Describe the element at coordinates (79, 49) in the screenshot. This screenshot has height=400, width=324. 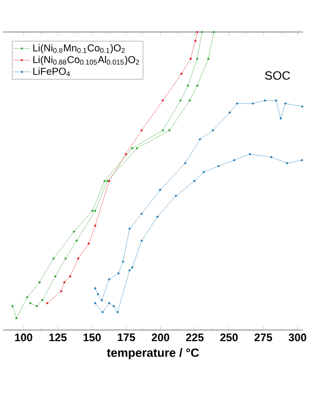
I see `legend-label: Li(Ni$_{0.8}$Mn$_{0.1}$Co$_{0.1}$)O$_{2}$` at that location.